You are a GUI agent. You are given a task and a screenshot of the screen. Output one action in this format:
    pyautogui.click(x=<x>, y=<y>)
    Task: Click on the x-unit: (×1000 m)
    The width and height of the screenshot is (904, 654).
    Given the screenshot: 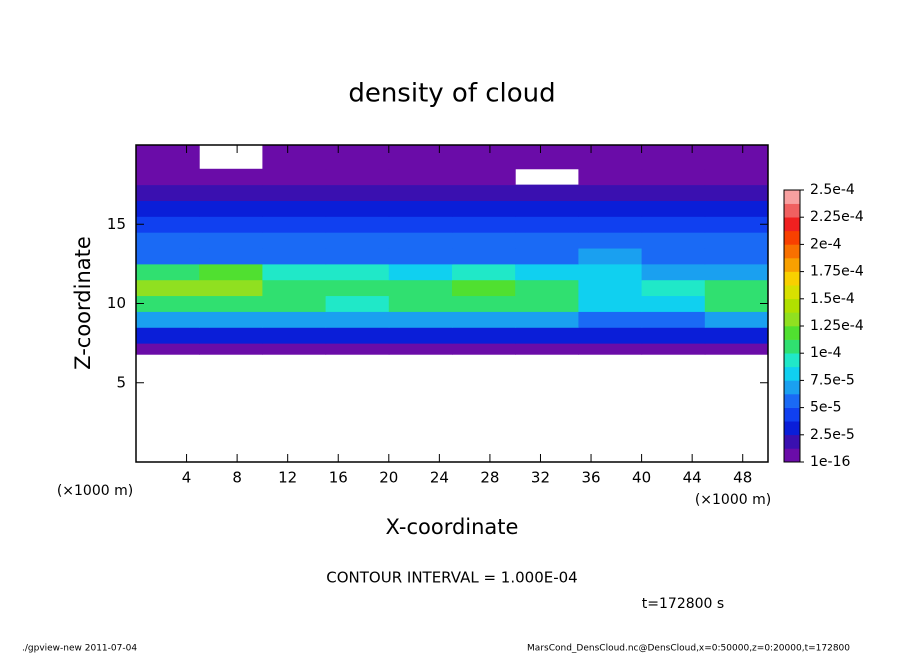 What is the action you would take?
    pyautogui.click(x=733, y=500)
    